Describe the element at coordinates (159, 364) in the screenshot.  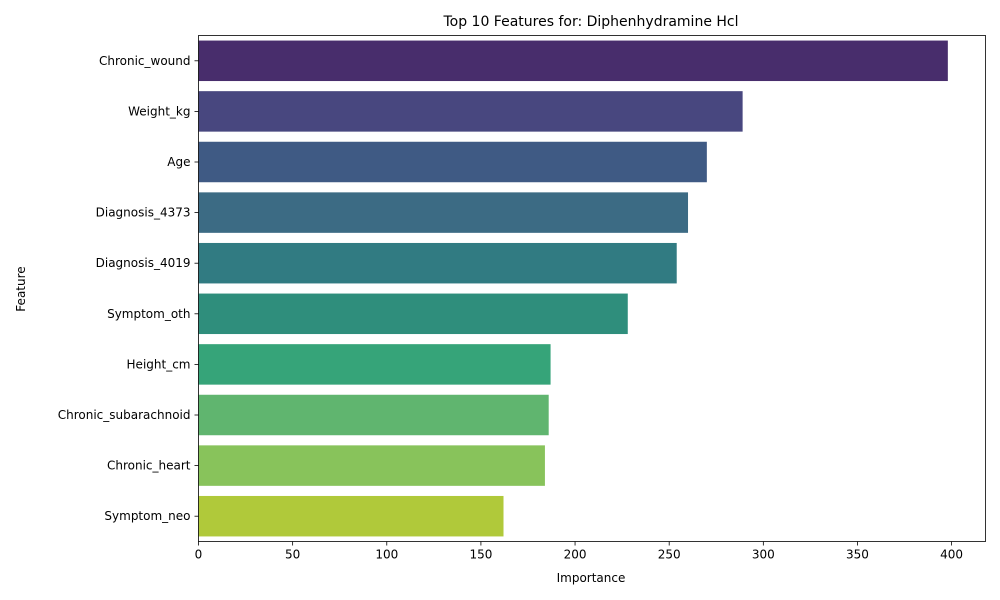
I see `y-tick-label: Height_cm` at that location.